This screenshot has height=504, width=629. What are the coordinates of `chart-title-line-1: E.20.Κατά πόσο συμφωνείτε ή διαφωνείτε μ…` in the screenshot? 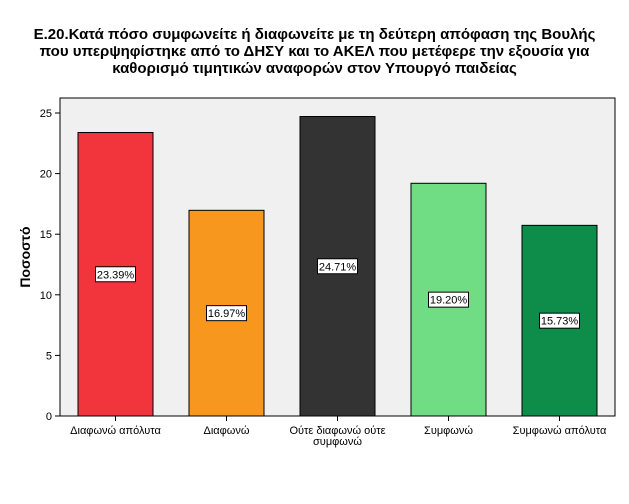 It's located at (314, 34).